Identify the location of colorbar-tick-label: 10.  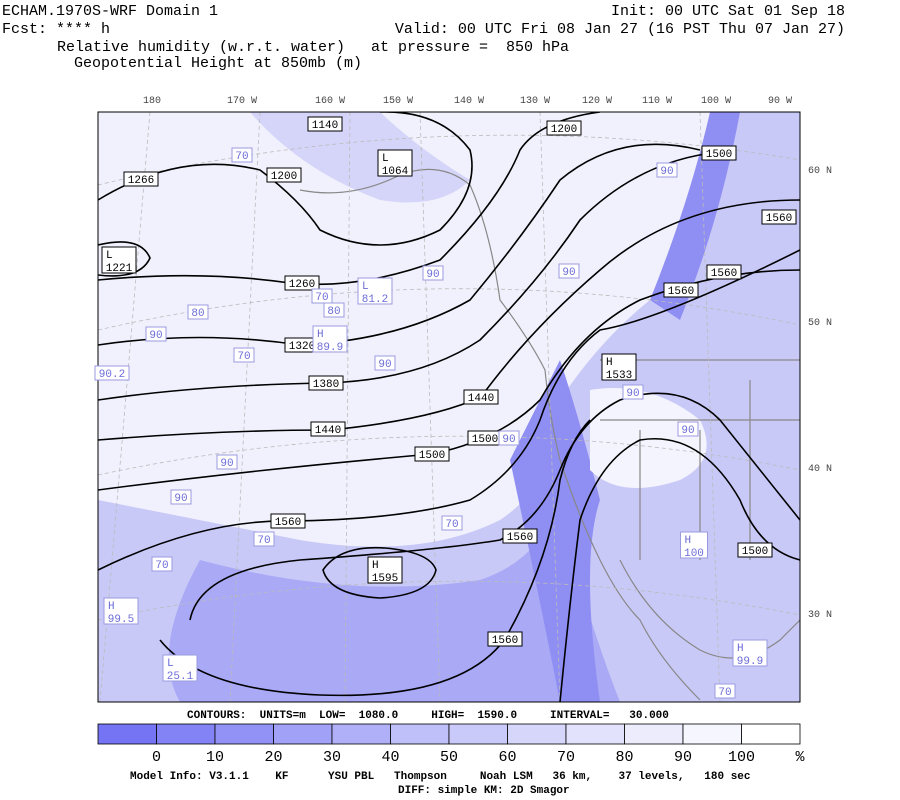
(215, 757).